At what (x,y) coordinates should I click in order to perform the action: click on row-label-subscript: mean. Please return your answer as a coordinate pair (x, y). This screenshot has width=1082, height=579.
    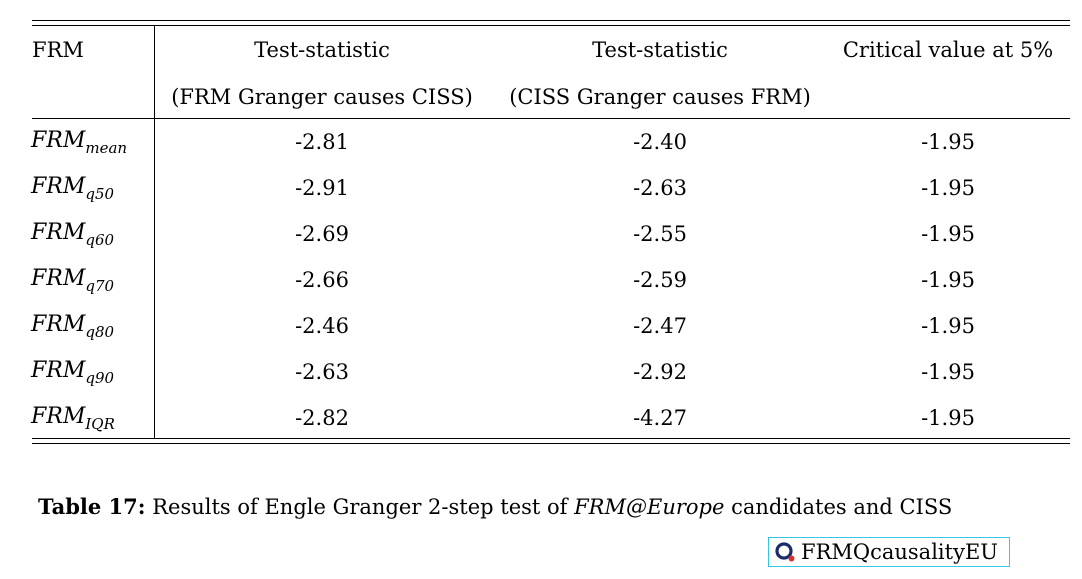
    Looking at the image, I should click on (106, 148).